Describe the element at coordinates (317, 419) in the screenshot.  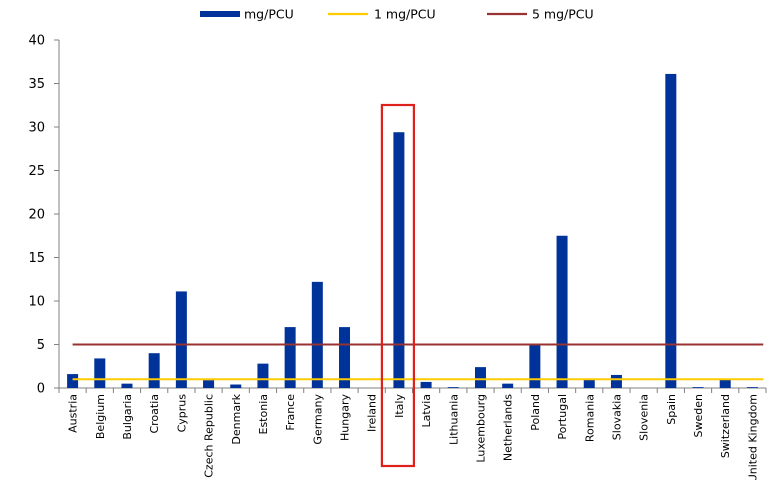
I see `x-tick-label-germany: Germany` at that location.